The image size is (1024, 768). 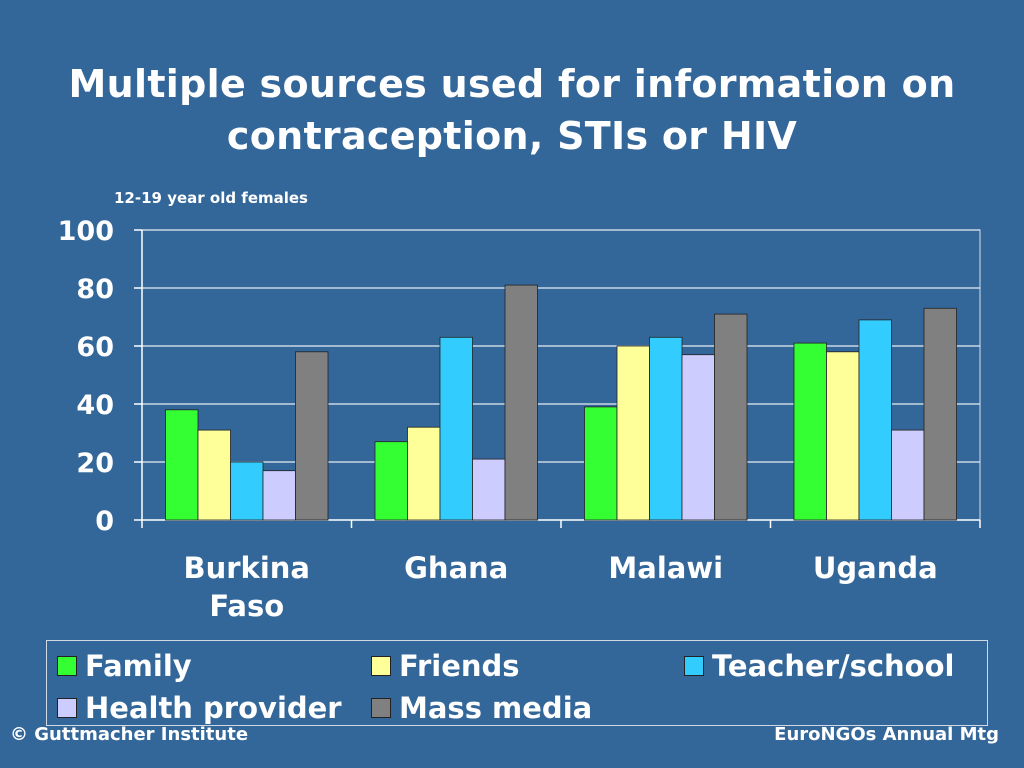 I want to click on x-category-label: Faso, so click(x=246, y=606).